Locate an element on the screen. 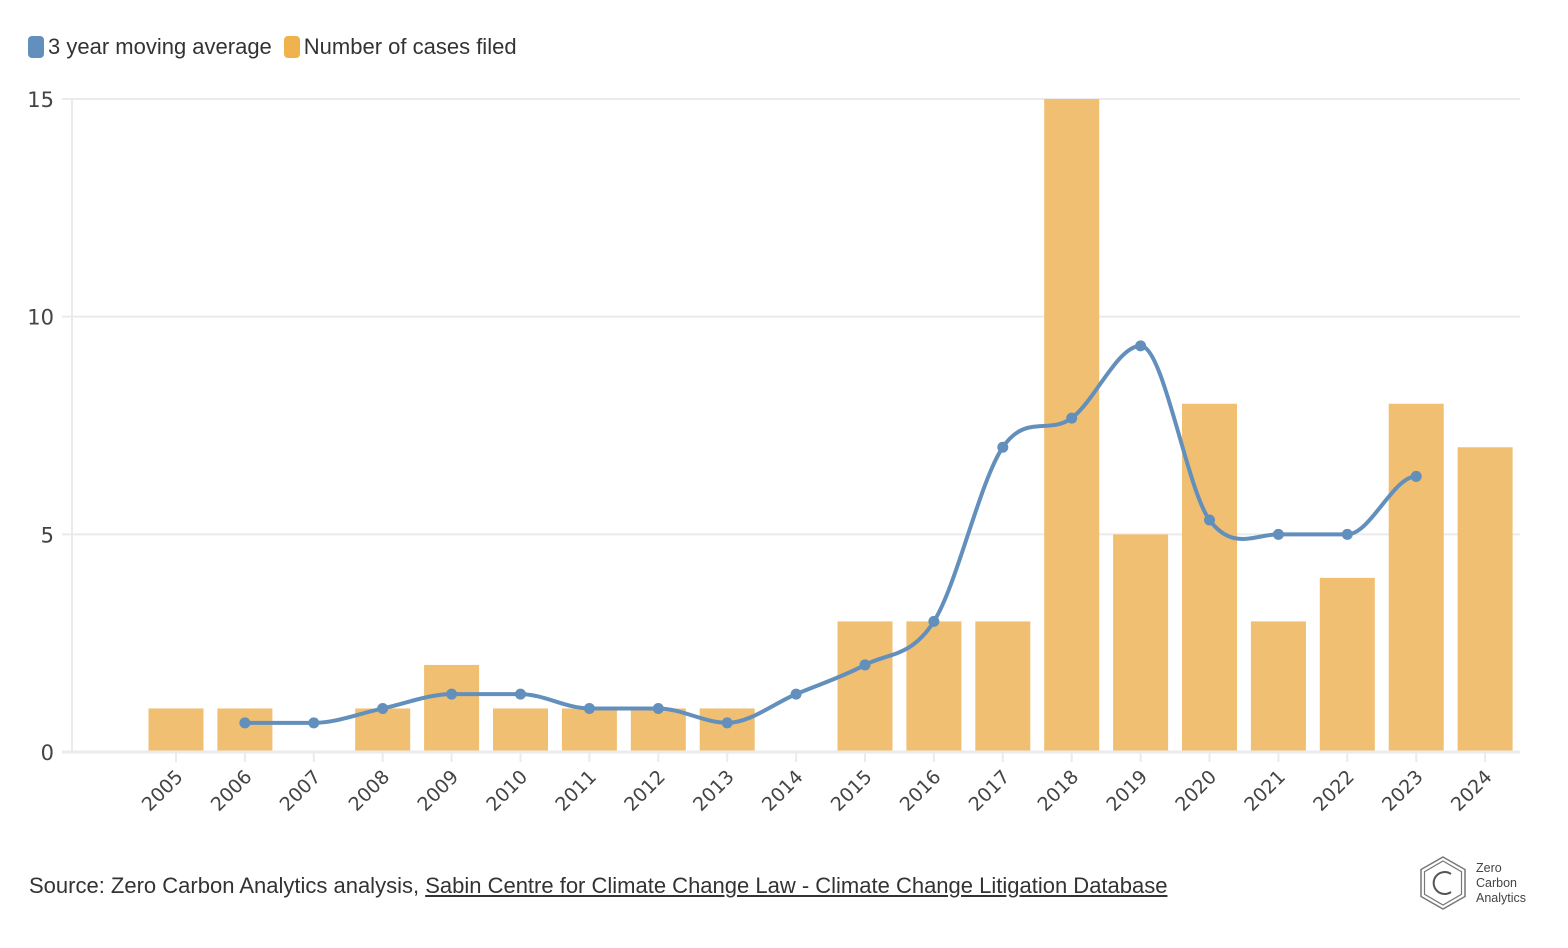  moving-average-point-2022 is located at coordinates (1347, 534).